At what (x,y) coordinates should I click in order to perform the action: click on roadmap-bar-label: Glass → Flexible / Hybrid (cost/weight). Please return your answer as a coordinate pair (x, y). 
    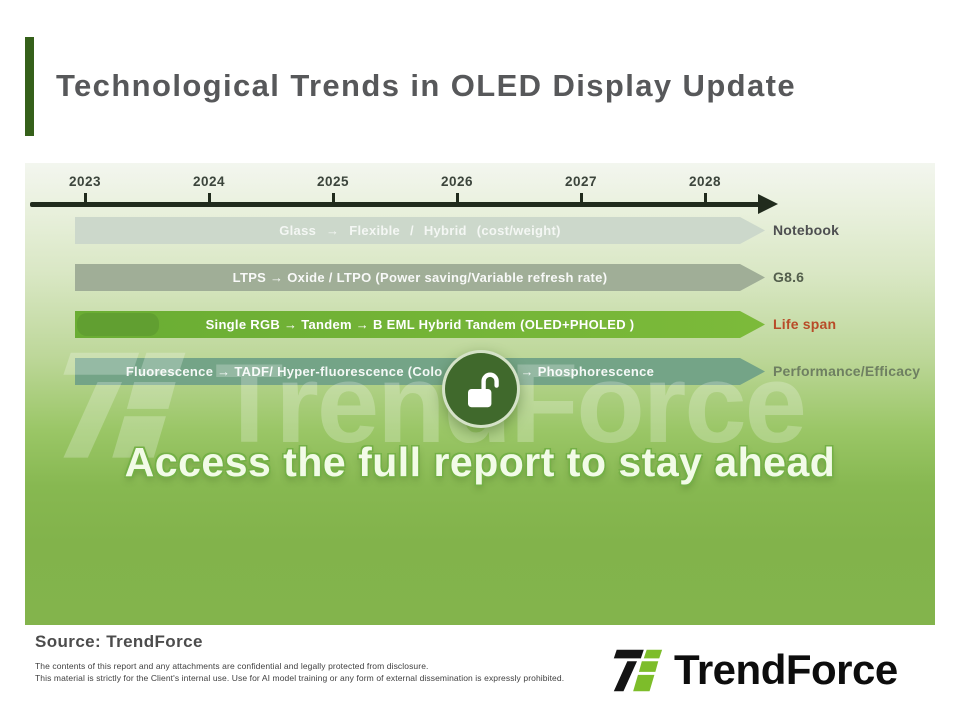
    Looking at the image, I should click on (420, 230).